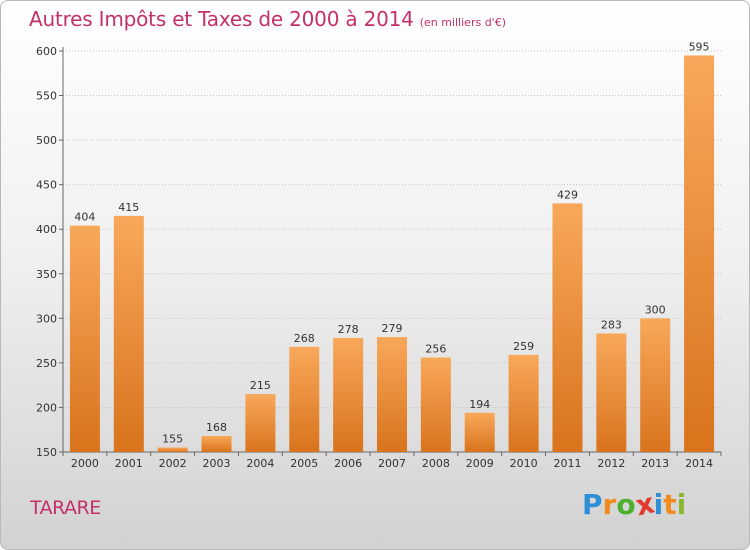 Image resolution: width=750 pixels, height=550 pixels. I want to click on y-tick-label: 300, so click(46, 318).